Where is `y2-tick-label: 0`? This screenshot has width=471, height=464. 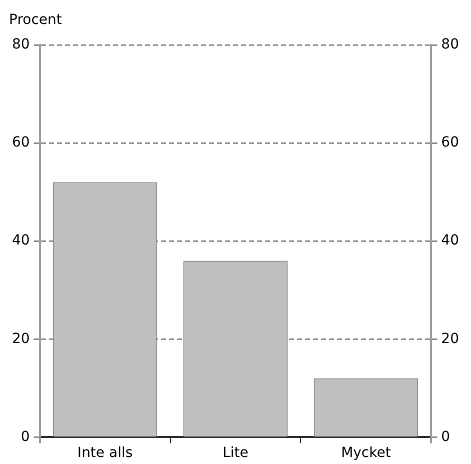 y2-tick-label: 0 is located at coordinates (445, 436).